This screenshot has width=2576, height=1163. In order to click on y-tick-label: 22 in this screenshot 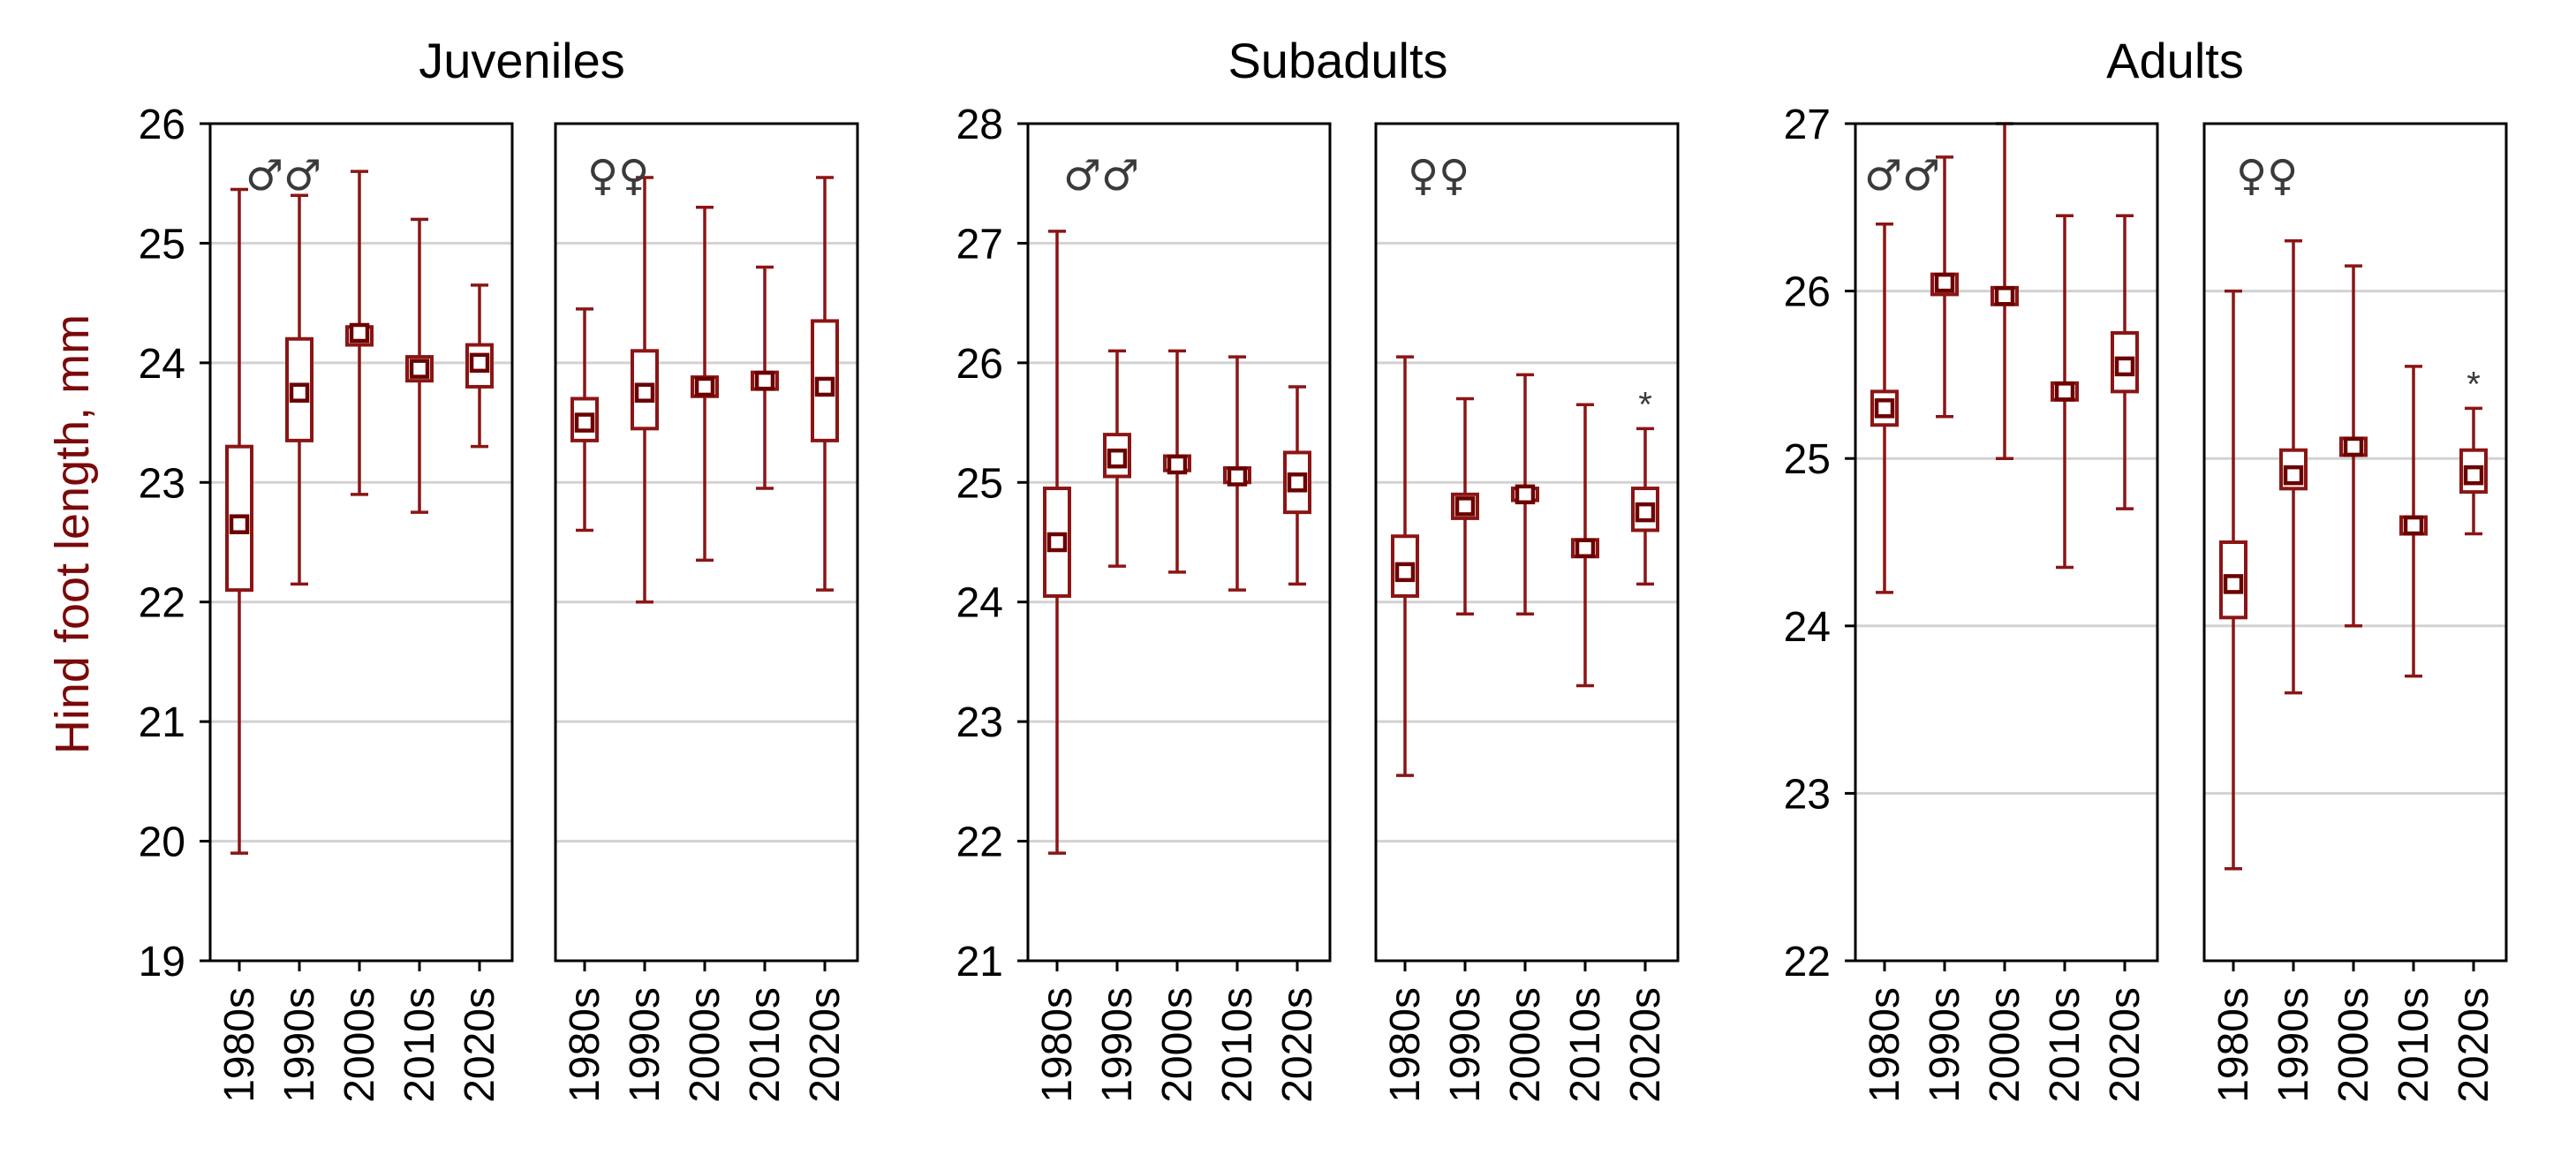, I will do `click(162, 603)`.